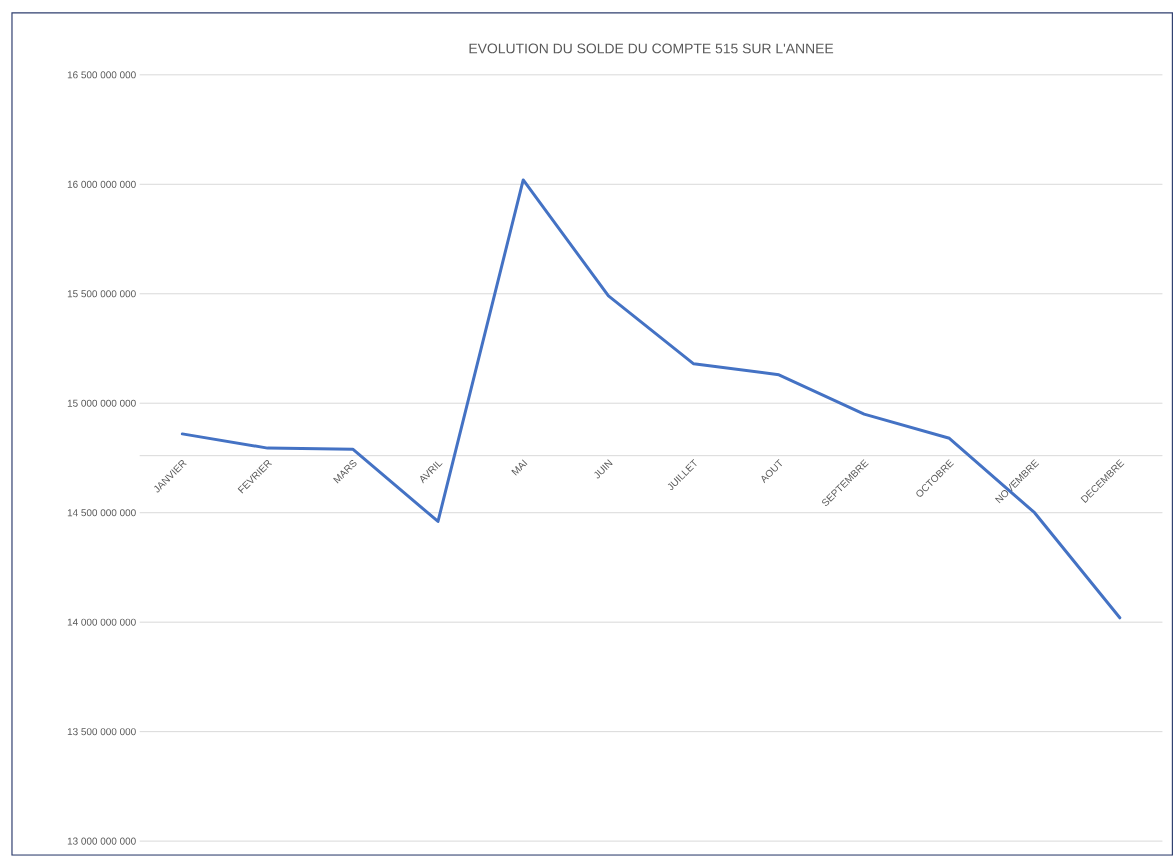 The width and height of the screenshot is (1173, 856). I want to click on y-tick-label: 16 500 000 000, so click(101, 75).